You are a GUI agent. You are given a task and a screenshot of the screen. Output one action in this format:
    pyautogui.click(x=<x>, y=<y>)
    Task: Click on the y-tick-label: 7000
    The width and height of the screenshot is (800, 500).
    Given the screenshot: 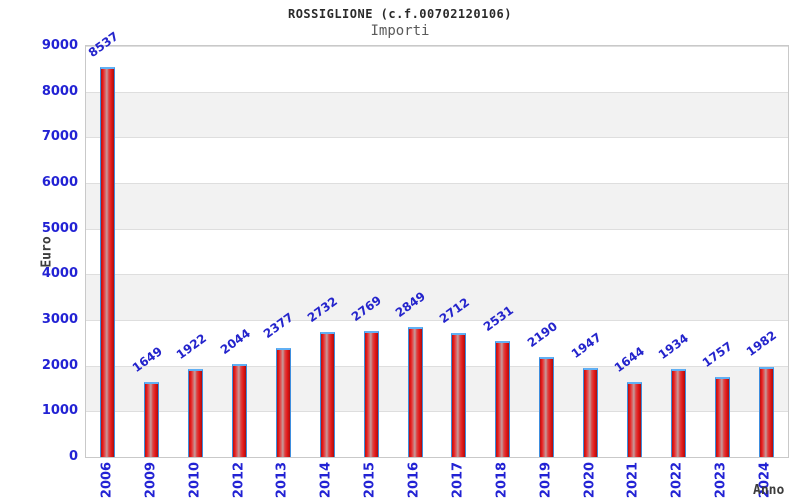 What is the action you would take?
    pyautogui.click(x=59, y=137)
    